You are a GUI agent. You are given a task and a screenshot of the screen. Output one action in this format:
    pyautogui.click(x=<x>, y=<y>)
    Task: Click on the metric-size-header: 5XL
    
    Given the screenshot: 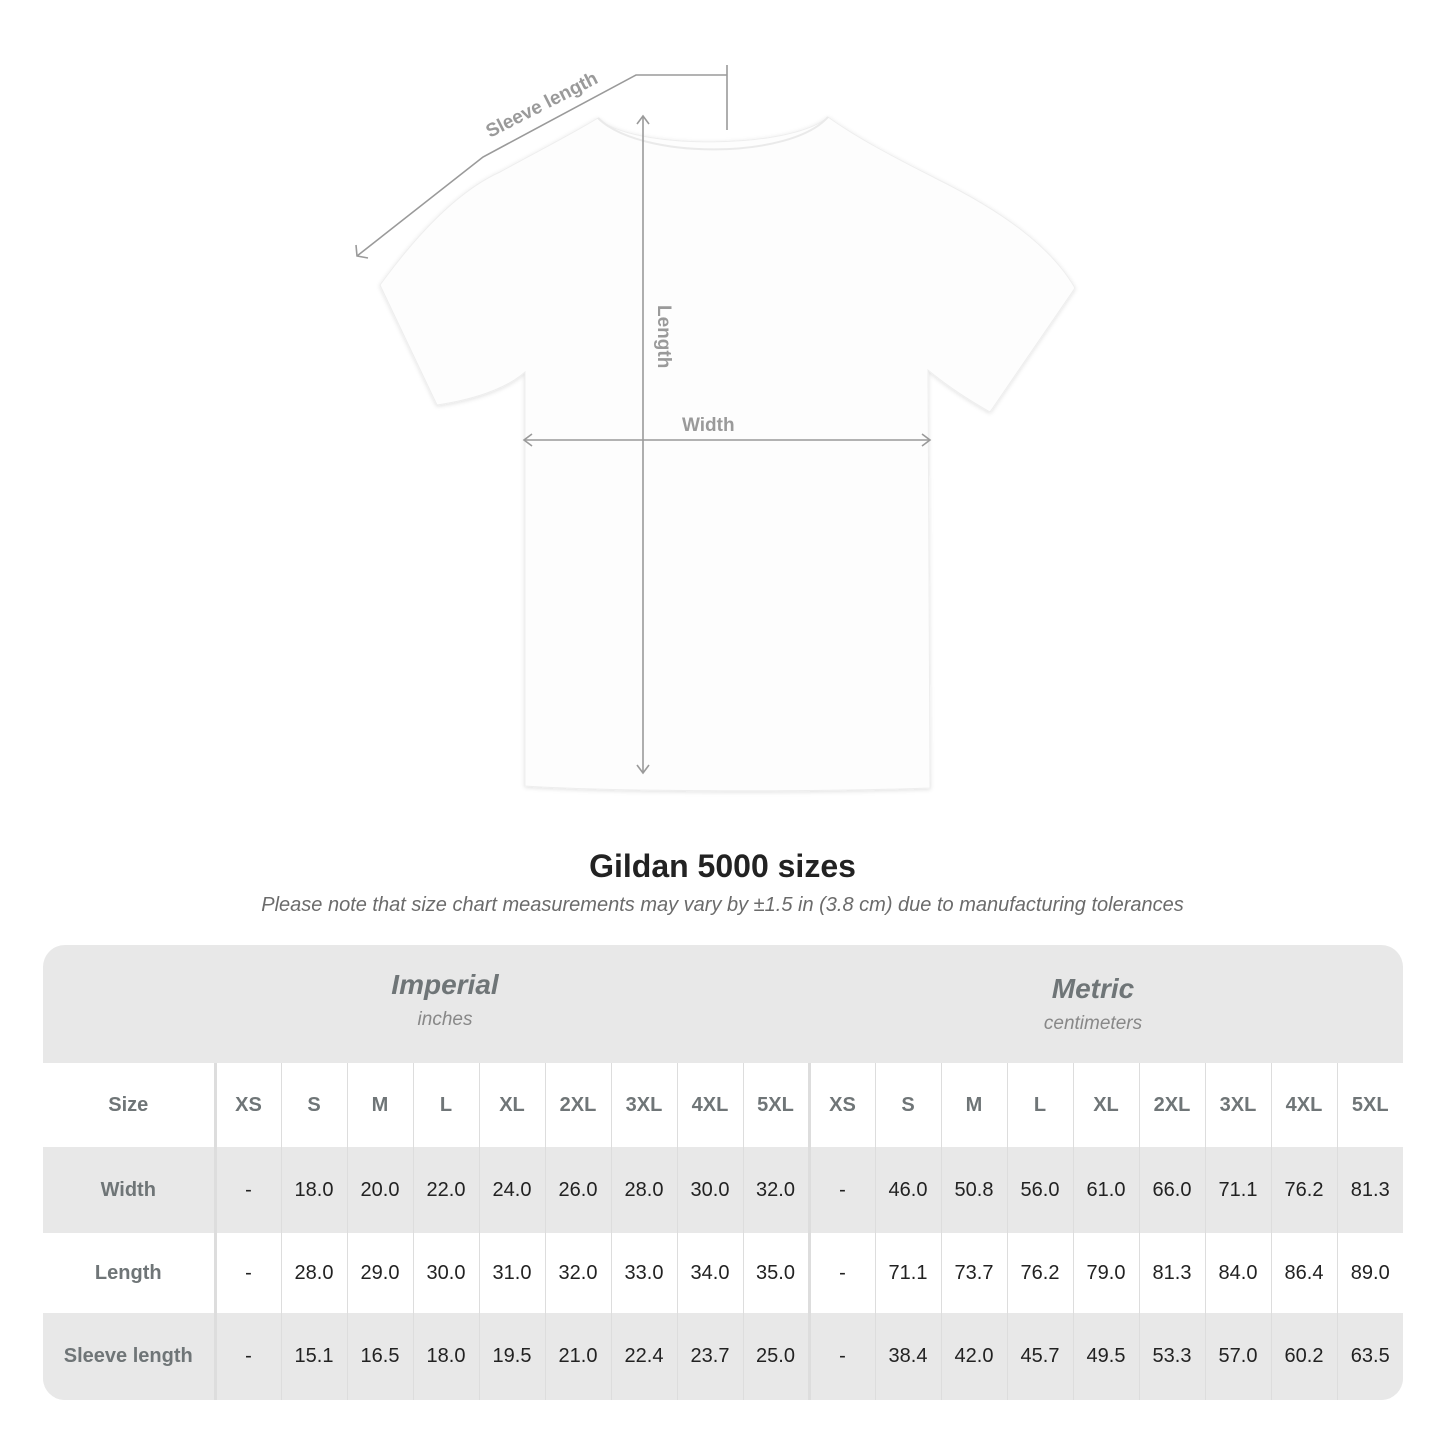 What is the action you would take?
    pyautogui.click(x=1369, y=1105)
    